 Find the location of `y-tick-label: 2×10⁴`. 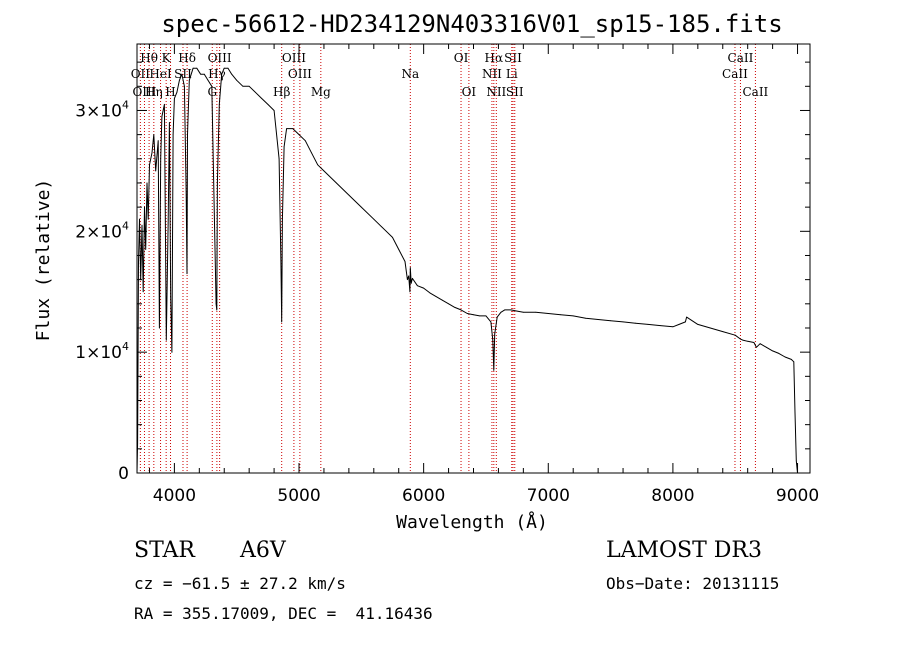

y-tick-label: 2×10⁴ is located at coordinates (102, 230).